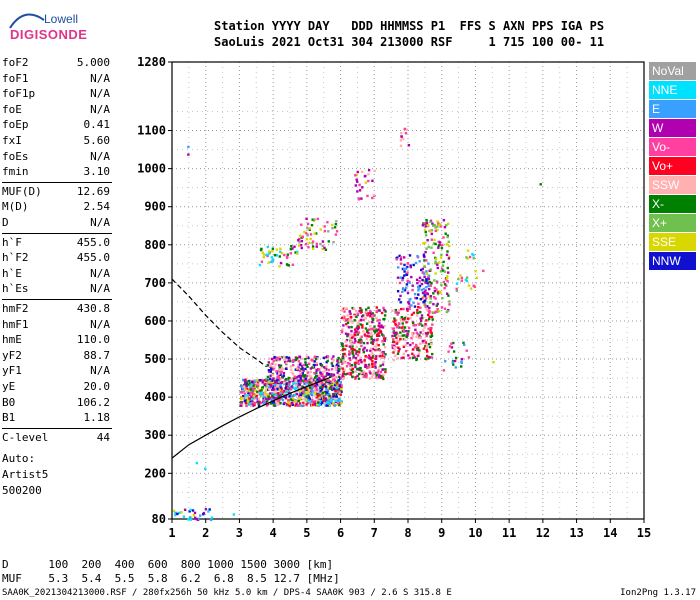 This screenshot has width=700, height=600. I want to click on param-value: 430.8, so click(93, 308).